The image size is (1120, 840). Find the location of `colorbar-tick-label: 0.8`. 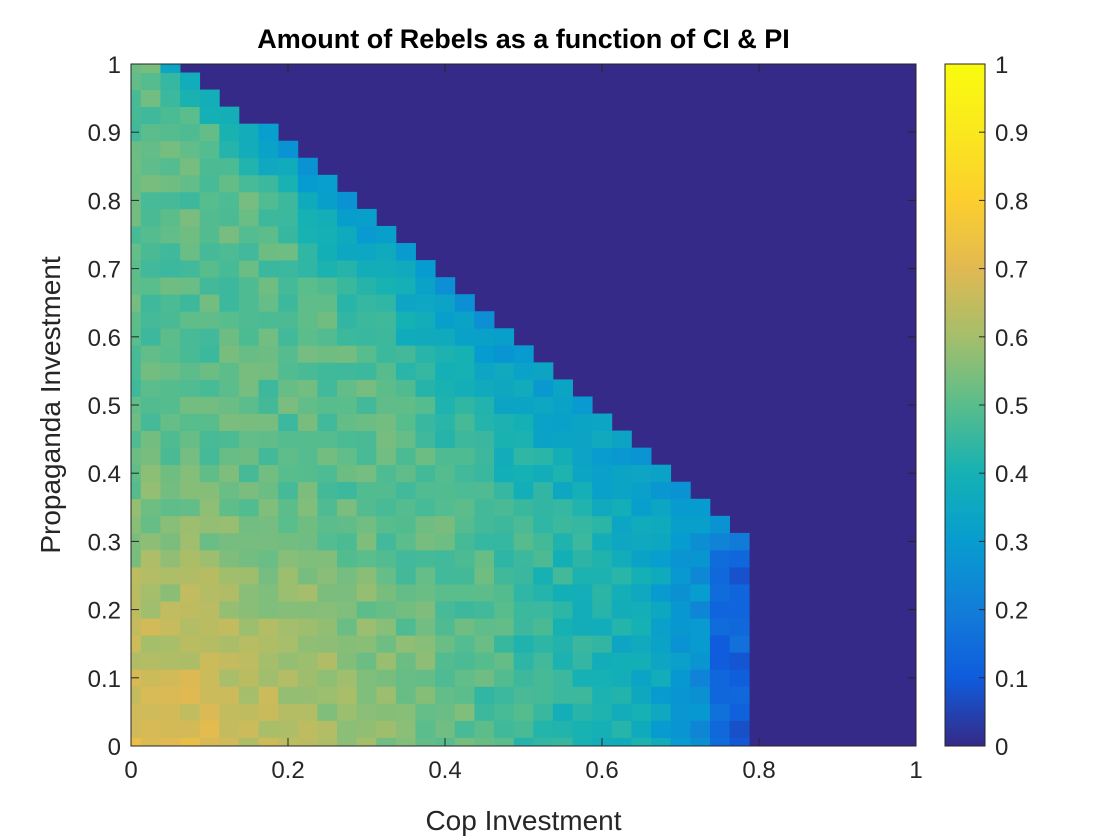

colorbar-tick-label: 0.8 is located at coordinates (1011, 201).